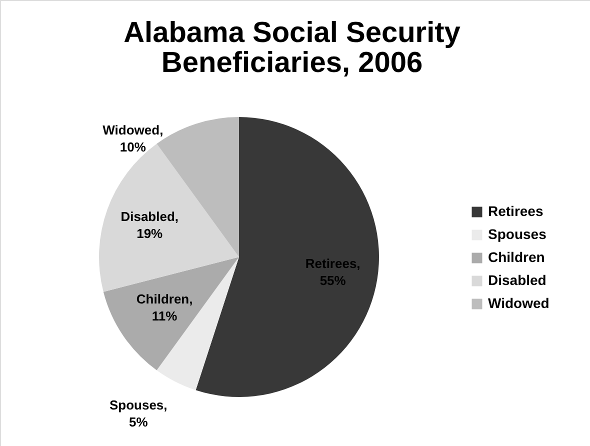 This screenshot has height=446, width=590. I want to click on text: Alabama Social Security, so click(292, 33).